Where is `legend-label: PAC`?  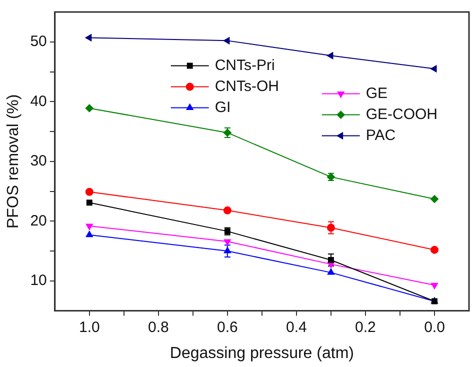 legend-label: PAC is located at coordinates (381, 135).